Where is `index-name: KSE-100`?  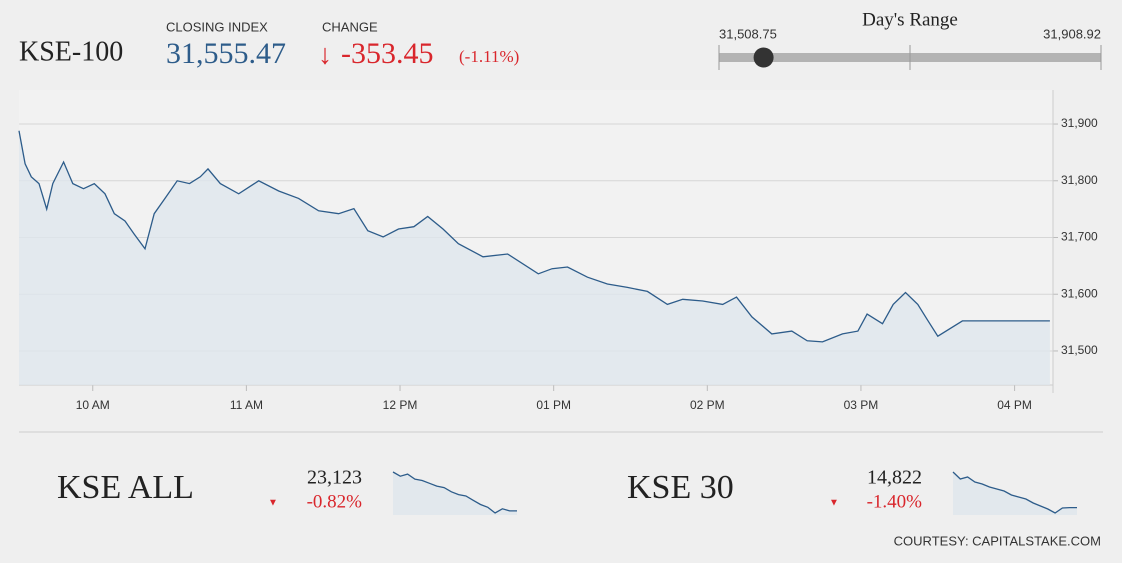
index-name: KSE-100 is located at coordinates (71, 51).